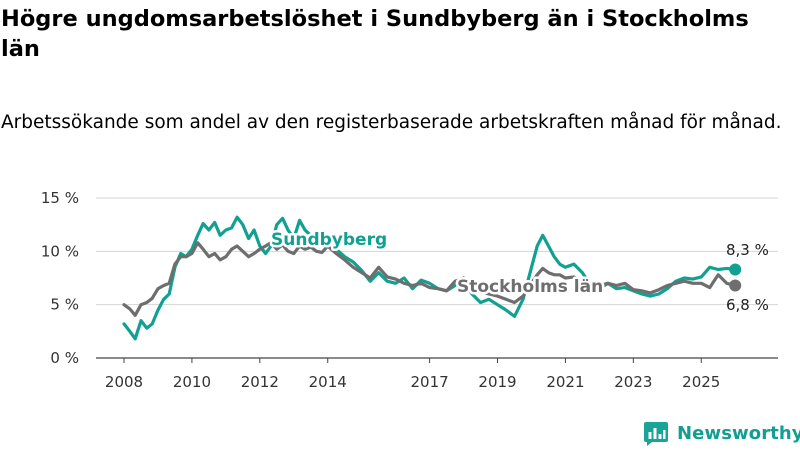 This screenshot has width=800, height=450. Describe the element at coordinates (124, 382) in the screenshot. I see `x-tick-label: 2008` at that location.